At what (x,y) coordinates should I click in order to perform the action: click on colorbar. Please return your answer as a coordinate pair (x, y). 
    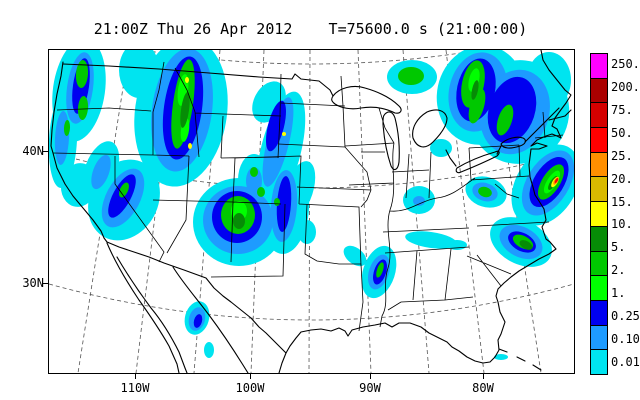
    Looking at the image, I should click on (599, 214).